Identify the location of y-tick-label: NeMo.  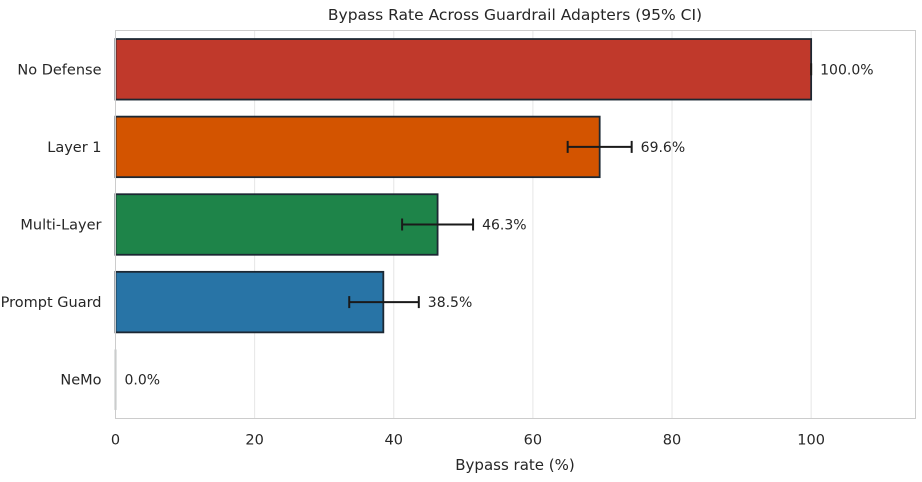
(80, 381).